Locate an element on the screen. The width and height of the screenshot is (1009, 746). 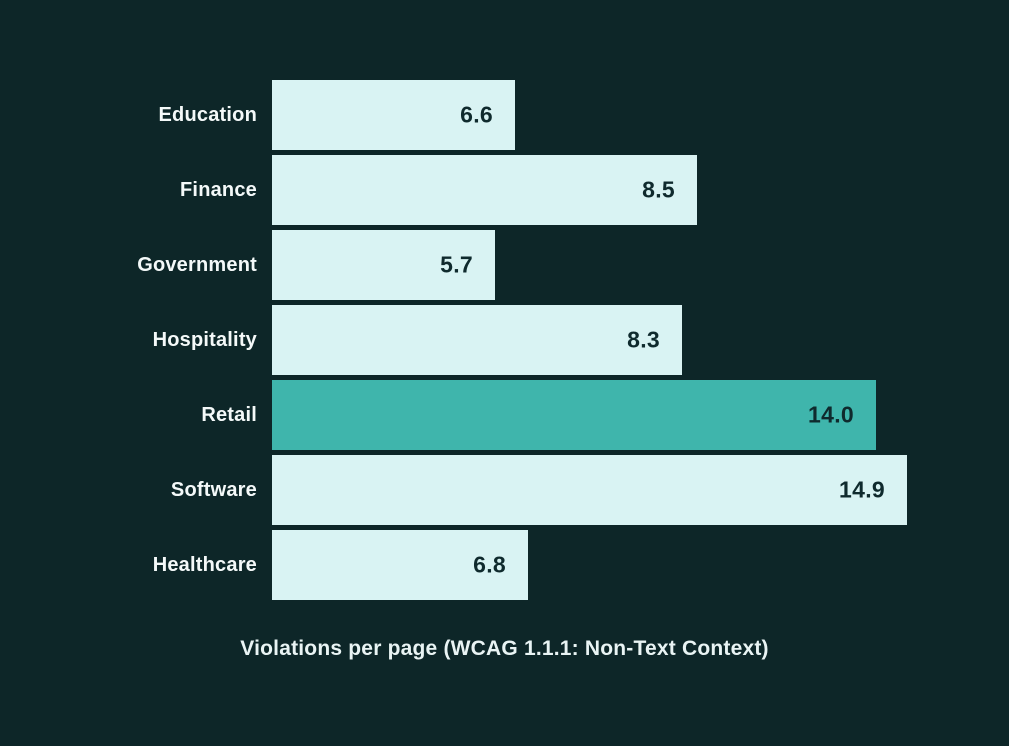
category-label-finance: Finance is located at coordinates (218, 190).